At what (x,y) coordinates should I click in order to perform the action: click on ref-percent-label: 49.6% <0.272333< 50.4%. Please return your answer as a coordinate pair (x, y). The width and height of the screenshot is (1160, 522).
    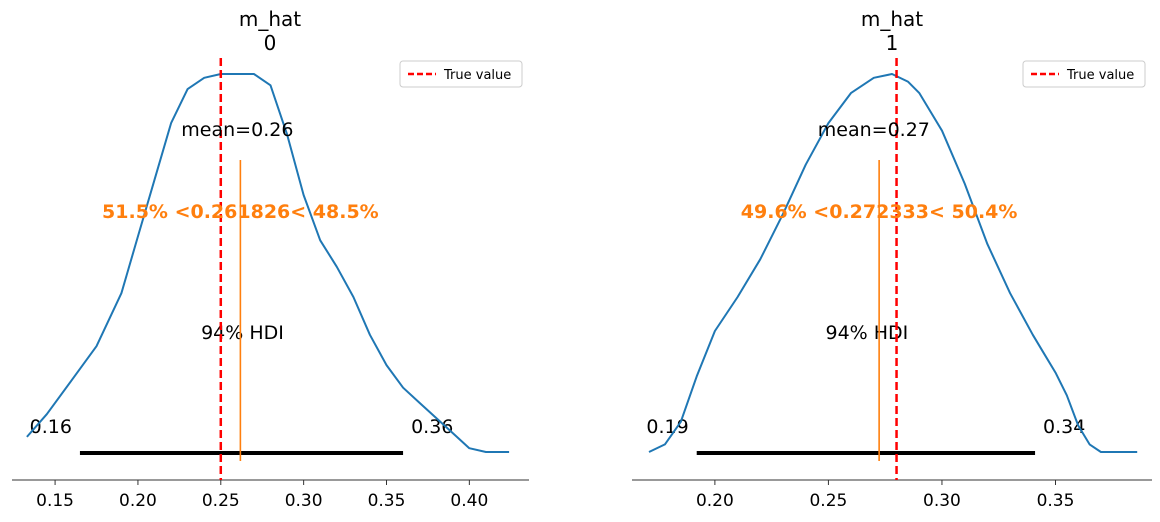
    Looking at the image, I should click on (879, 212).